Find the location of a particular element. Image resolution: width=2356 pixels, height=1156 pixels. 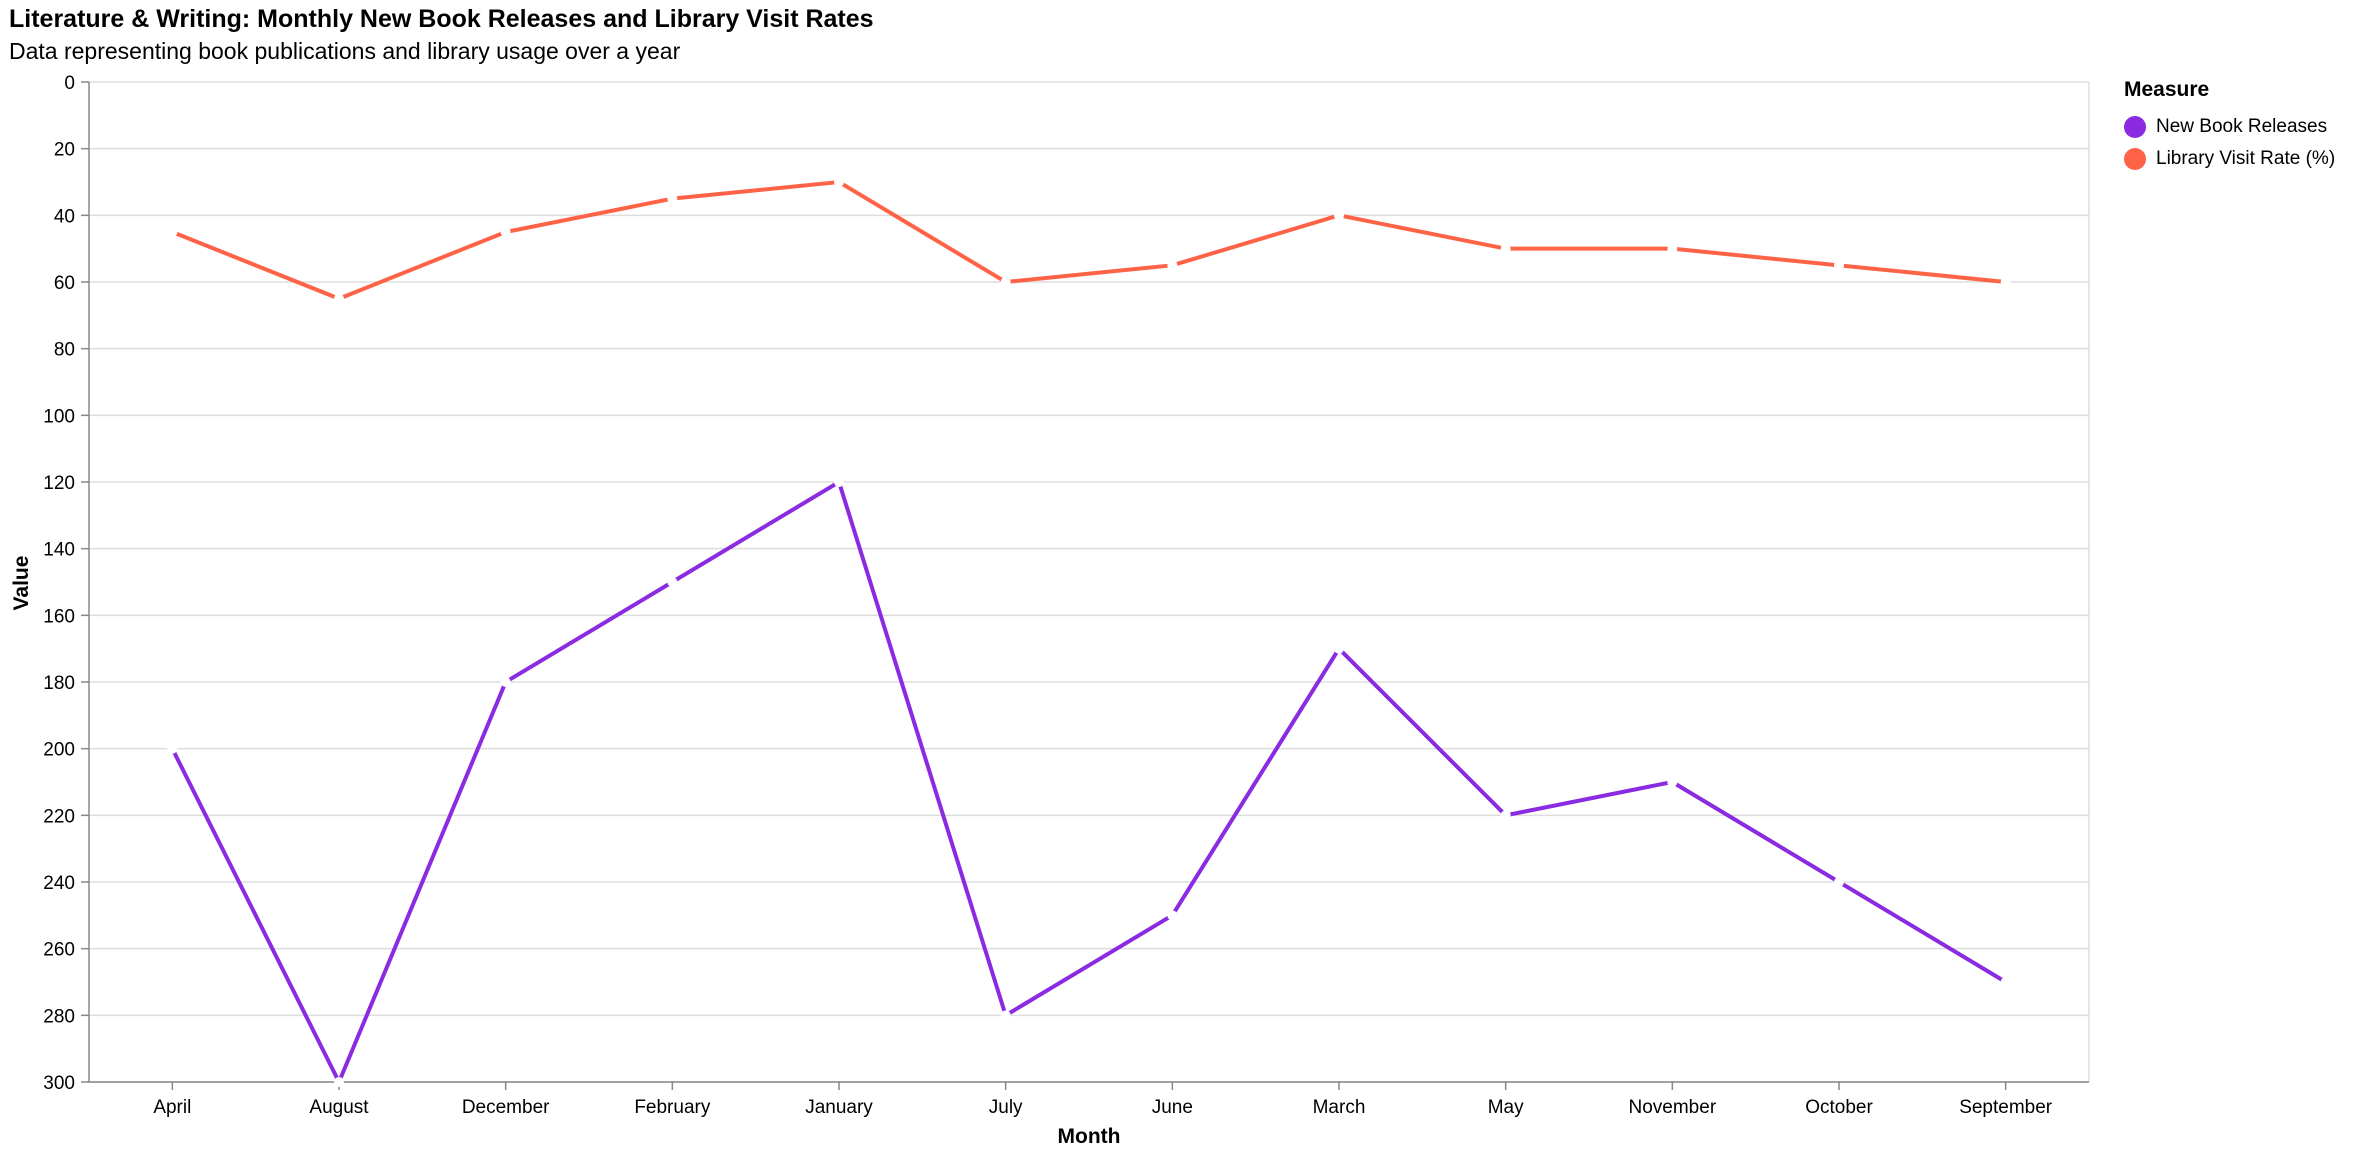

x-tick-label: November is located at coordinates (1673, 1107).